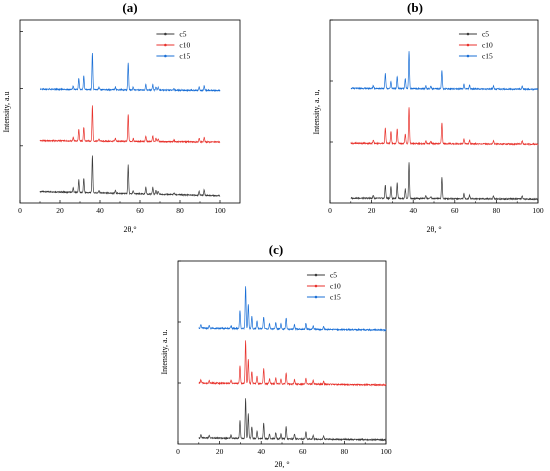 This screenshot has height=471, width=550. I want to click on panel-c-series-c10-line, so click(292, 363).